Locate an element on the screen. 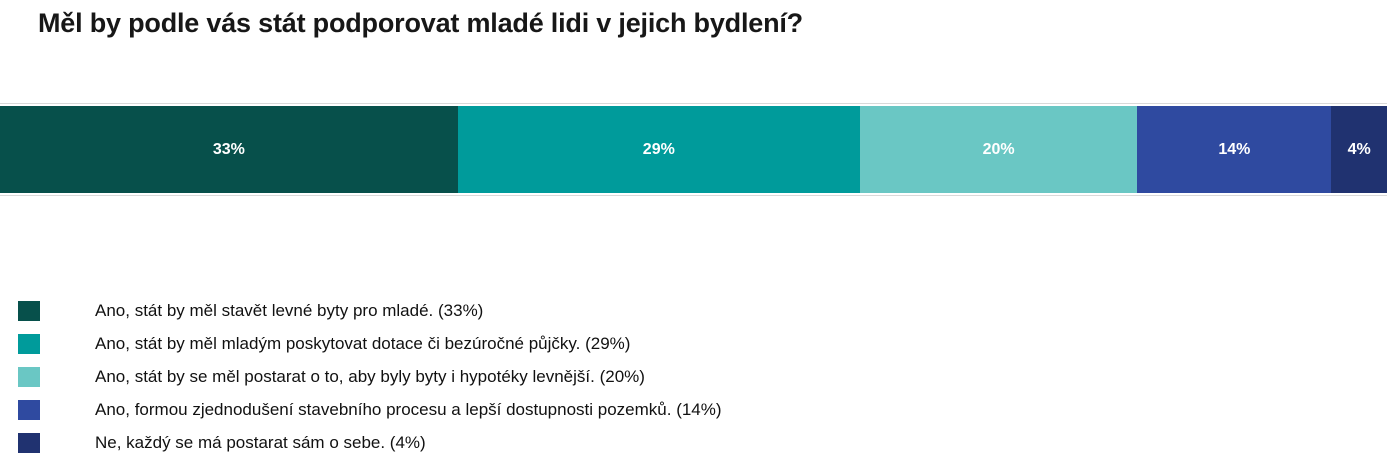 This screenshot has height=475, width=1387. bar-segment-2: 29% is located at coordinates (658, 149).